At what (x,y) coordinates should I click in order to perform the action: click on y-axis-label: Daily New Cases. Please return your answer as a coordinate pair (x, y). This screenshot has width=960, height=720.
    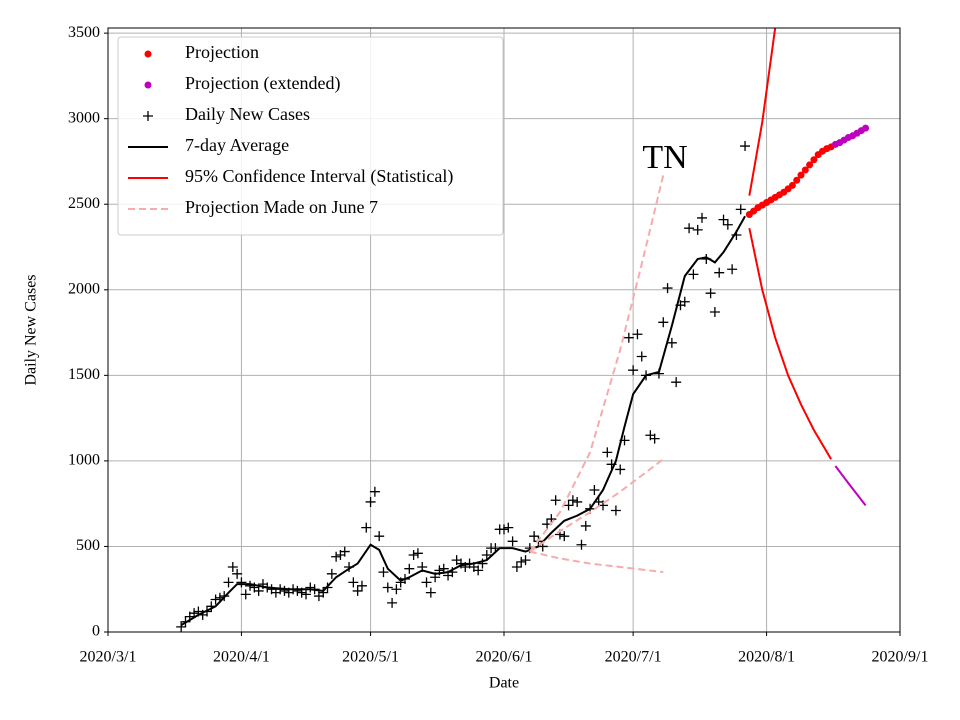
    Looking at the image, I should click on (31, 329).